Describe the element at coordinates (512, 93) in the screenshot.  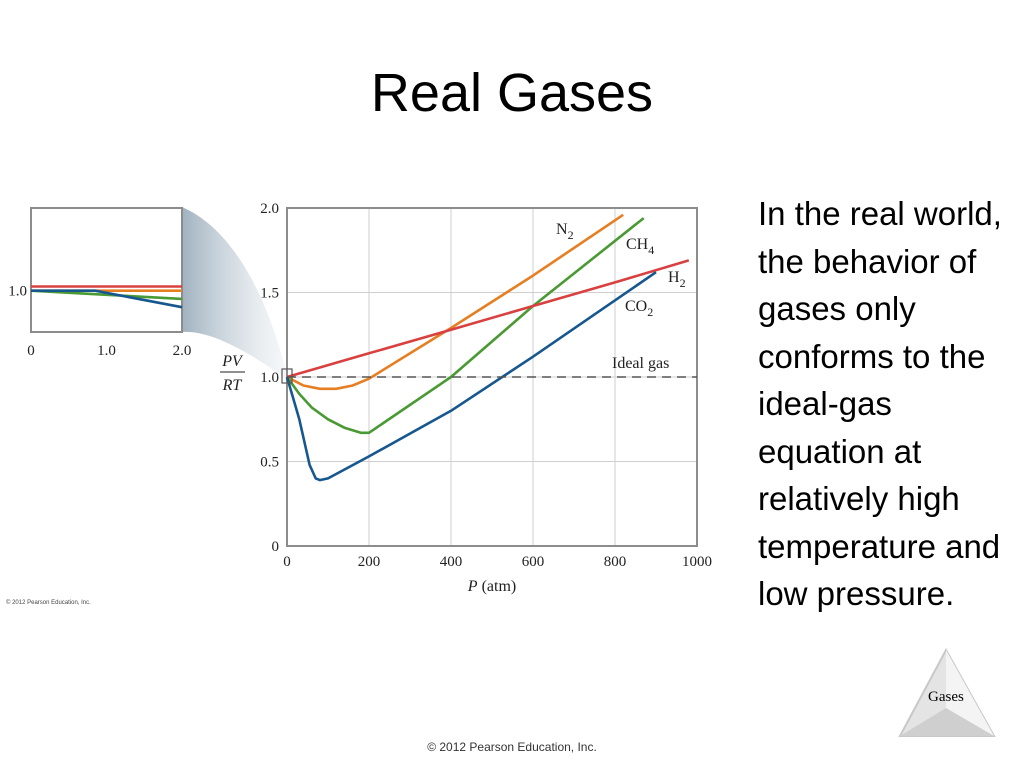
I see `slide-title: Real Gases` at that location.